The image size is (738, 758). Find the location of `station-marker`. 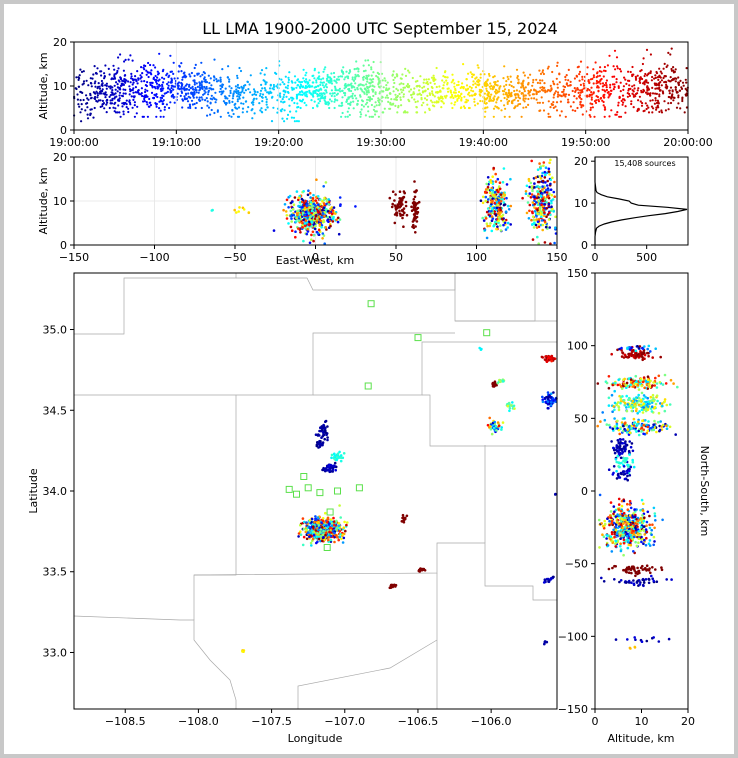

station-marker is located at coordinates (296, 494).